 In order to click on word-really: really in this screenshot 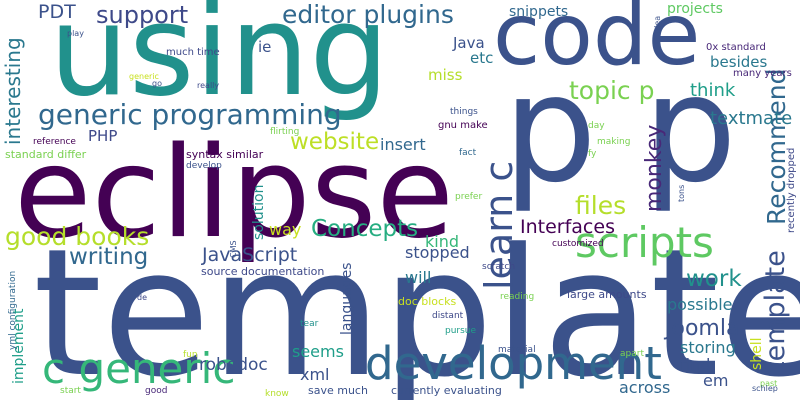, I will do `click(208, 85)`.